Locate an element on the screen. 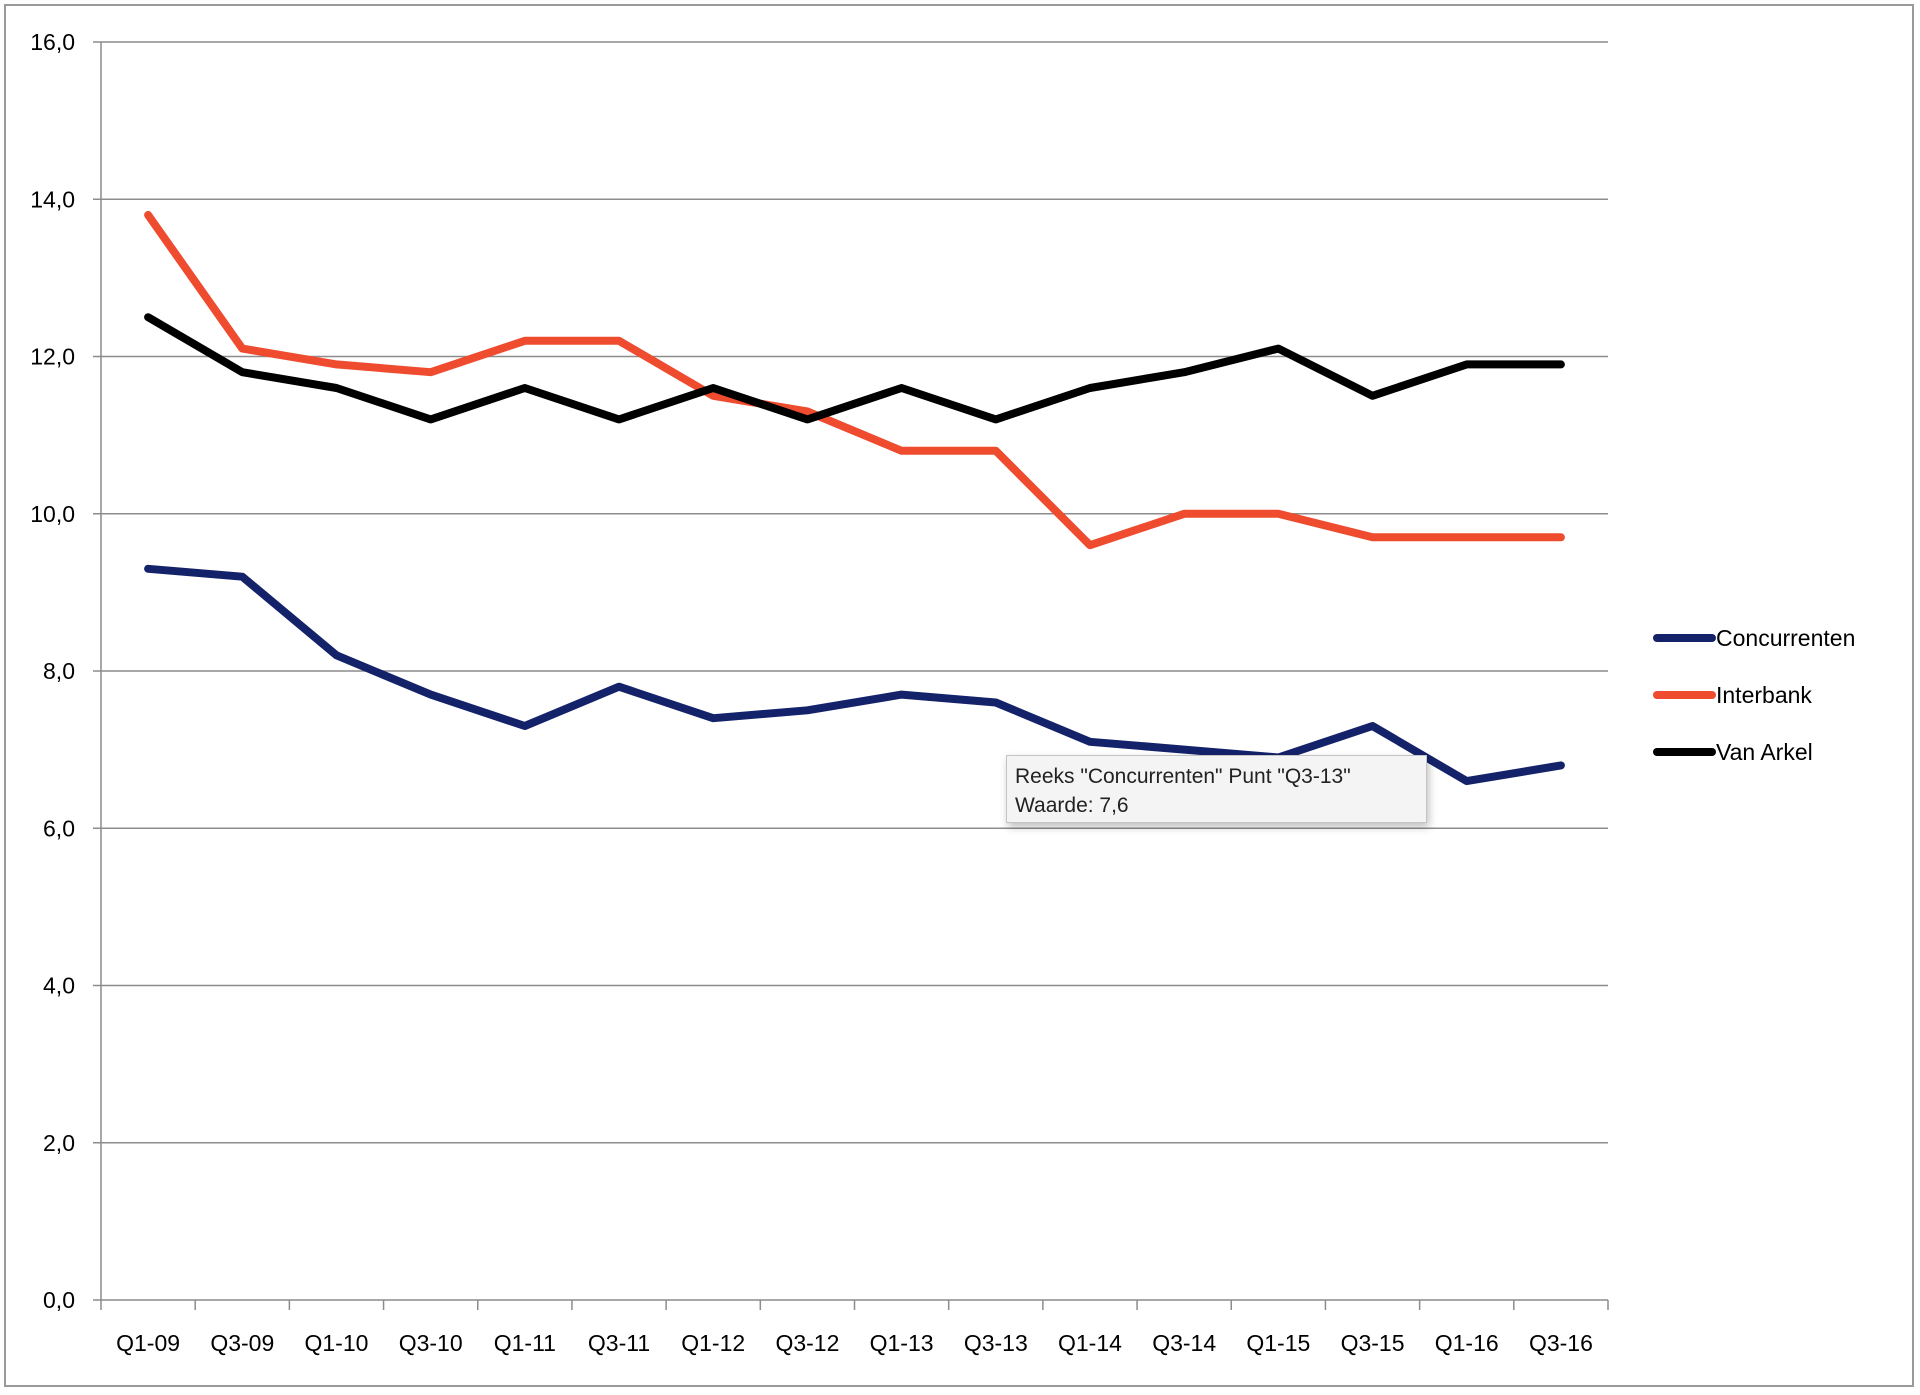  x-tick-label: Q3-10 is located at coordinates (431, 1343).